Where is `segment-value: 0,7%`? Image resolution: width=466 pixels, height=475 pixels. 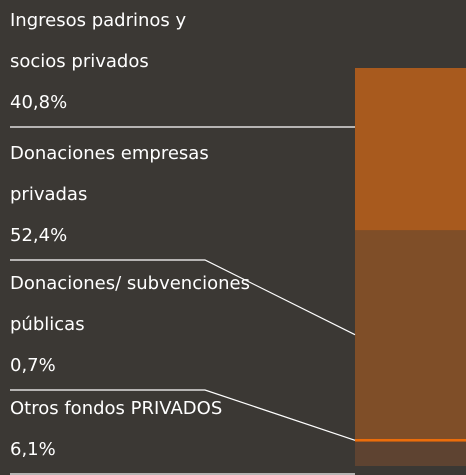
segment-value: 0,7% is located at coordinates (33, 365).